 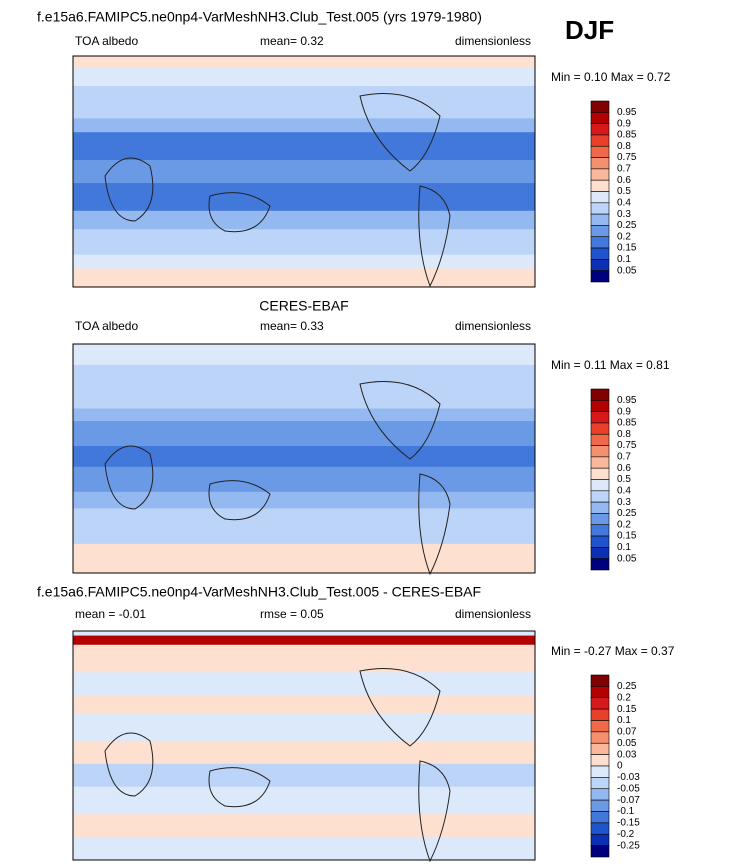 I want to click on colorbar-label: -0.05, so click(x=628, y=788).